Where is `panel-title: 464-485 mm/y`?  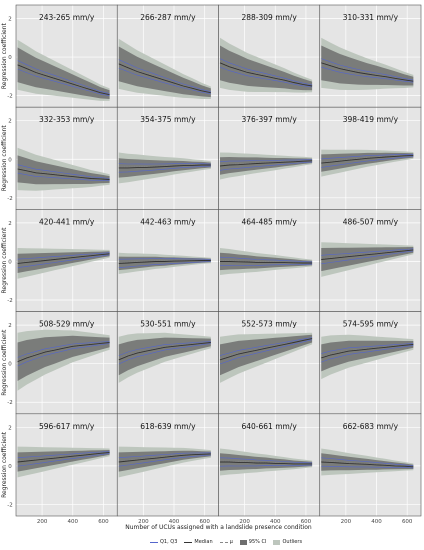
panel-title: 464-485 mm/y is located at coordinates (269, 221).